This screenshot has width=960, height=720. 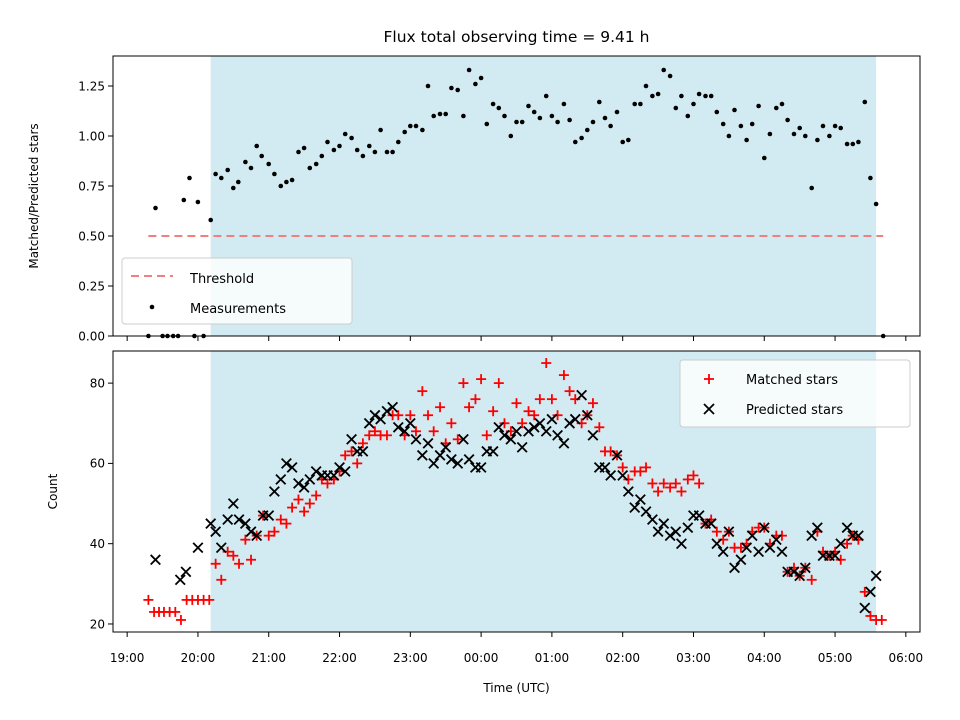 I want to click on legend-predicted-label: Predicted stars, so click(x=794, y=410).